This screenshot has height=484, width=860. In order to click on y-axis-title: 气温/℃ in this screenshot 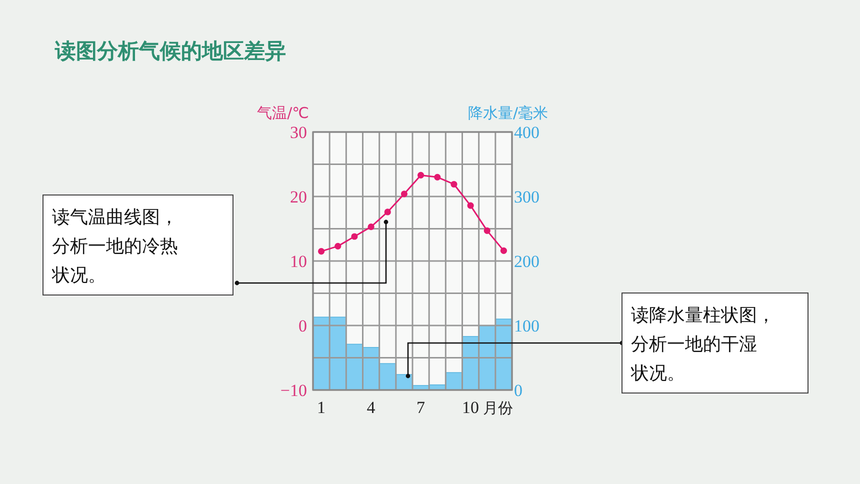, I will do `click(283, 113)`.